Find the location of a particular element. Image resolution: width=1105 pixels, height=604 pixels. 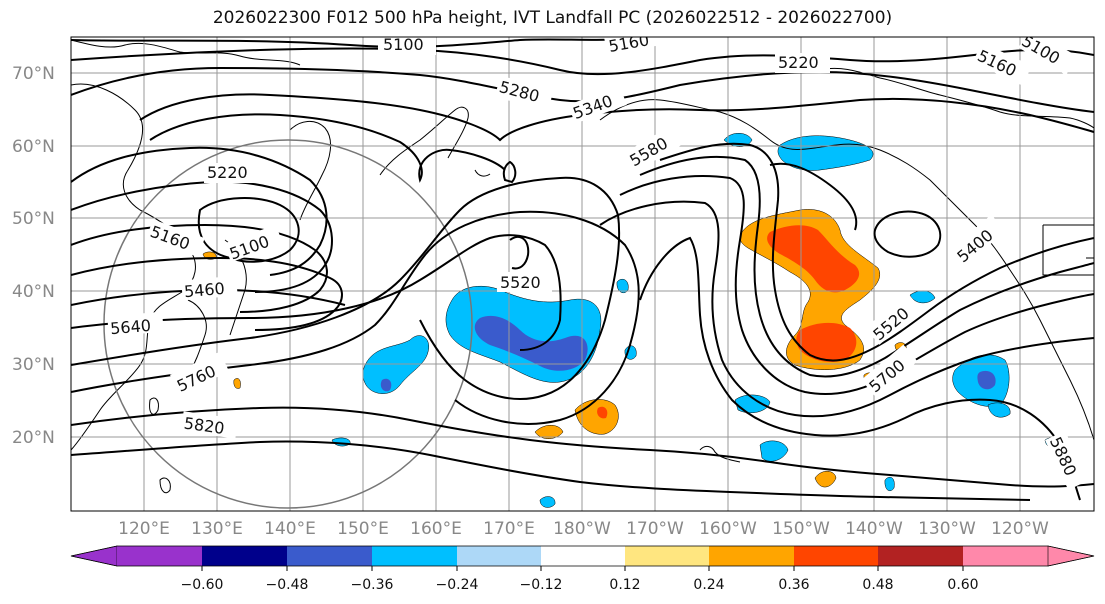

lat-label: 30°N is located at coordinates (33, 365).